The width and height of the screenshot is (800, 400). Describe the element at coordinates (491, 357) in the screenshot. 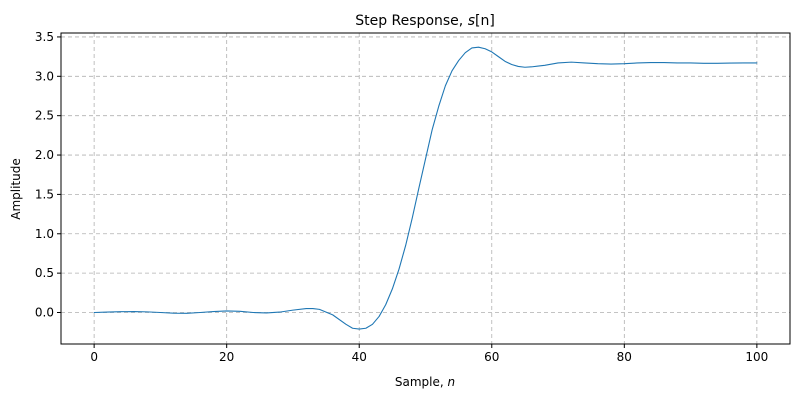

I see `x-tick-label: 60` at that location.